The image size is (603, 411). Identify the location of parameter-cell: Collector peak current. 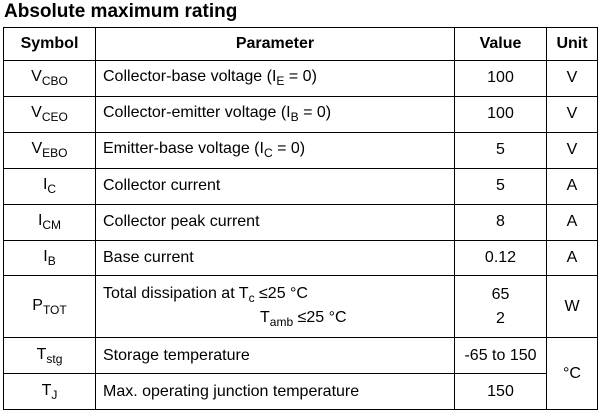
(275, 222).